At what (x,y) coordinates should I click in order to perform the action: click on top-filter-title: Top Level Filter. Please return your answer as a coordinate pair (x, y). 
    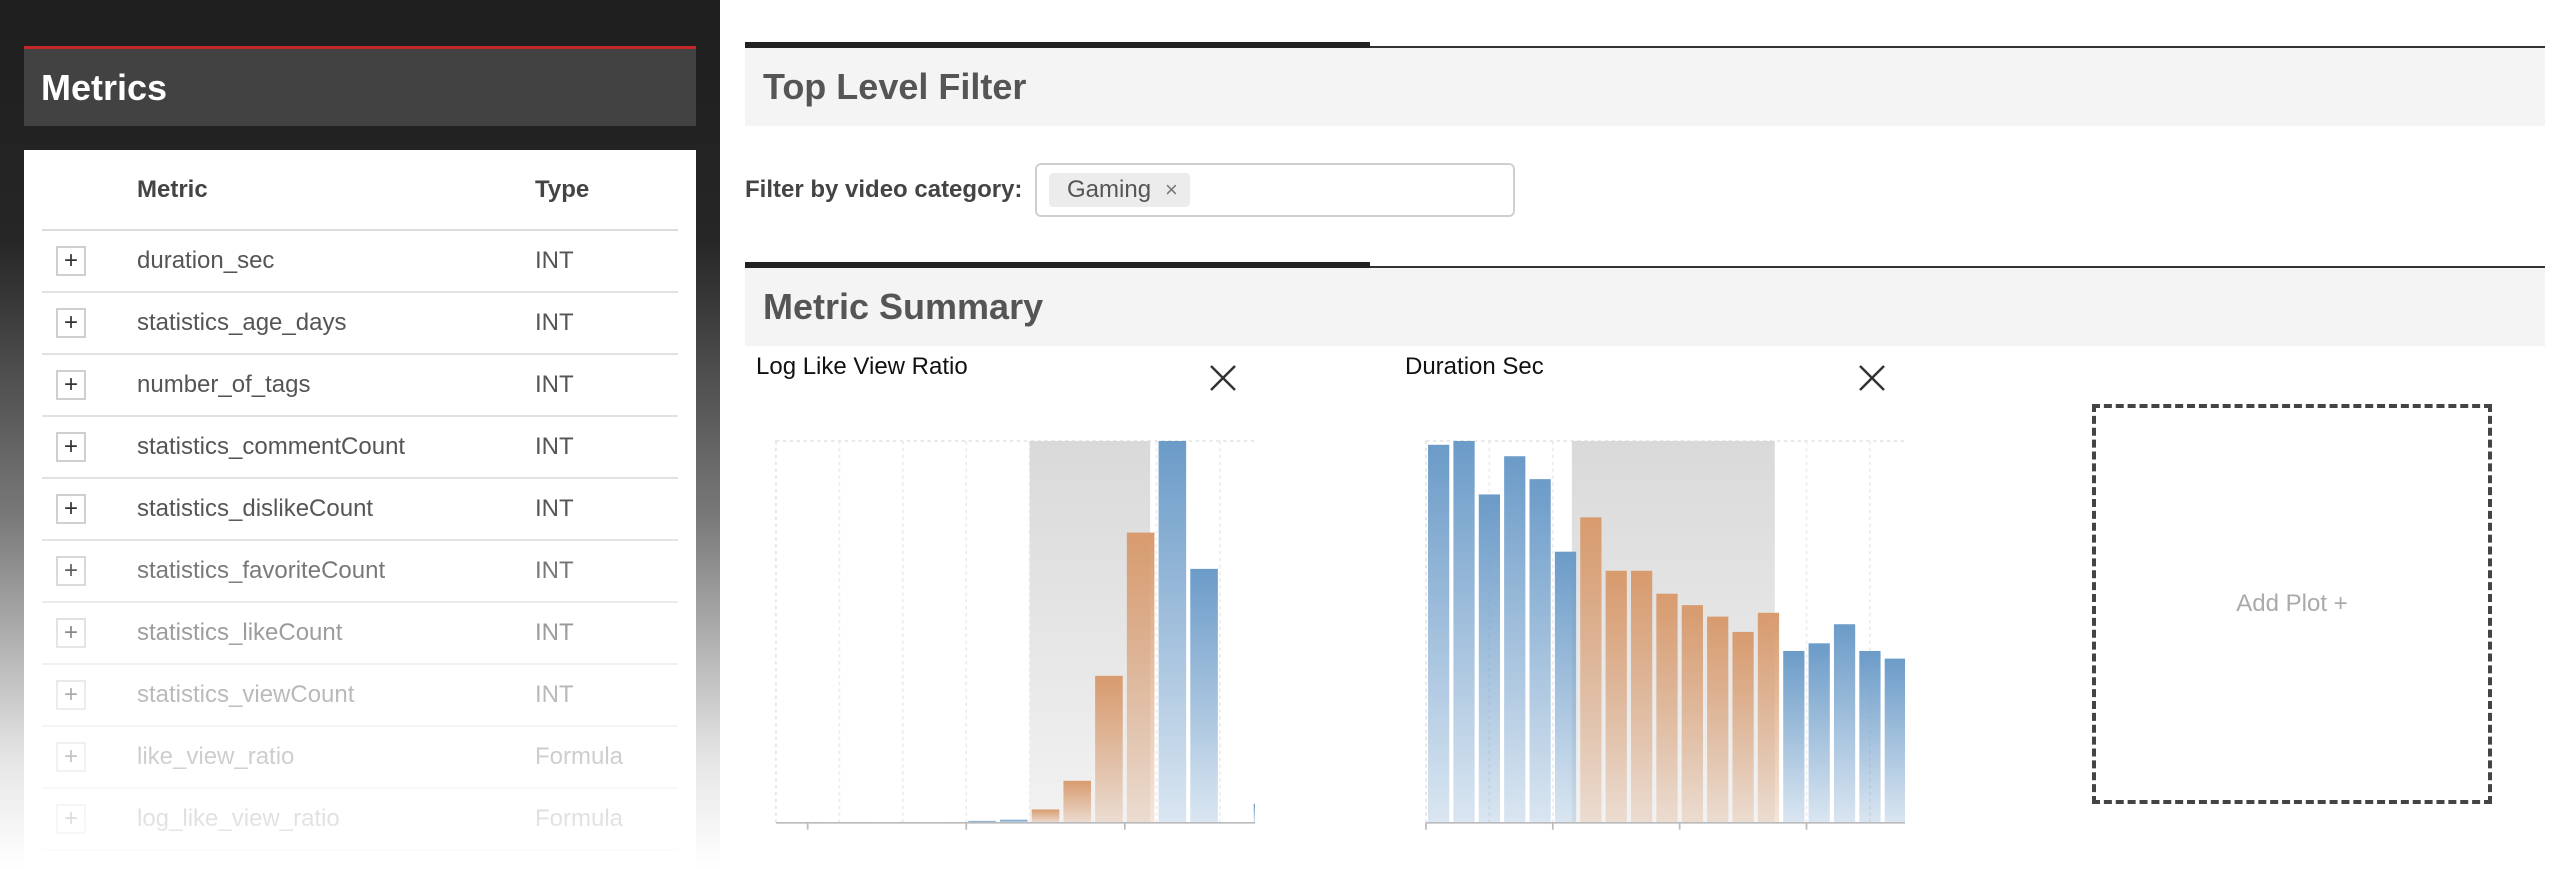
    Looking at the image, I should click on (895, 86).